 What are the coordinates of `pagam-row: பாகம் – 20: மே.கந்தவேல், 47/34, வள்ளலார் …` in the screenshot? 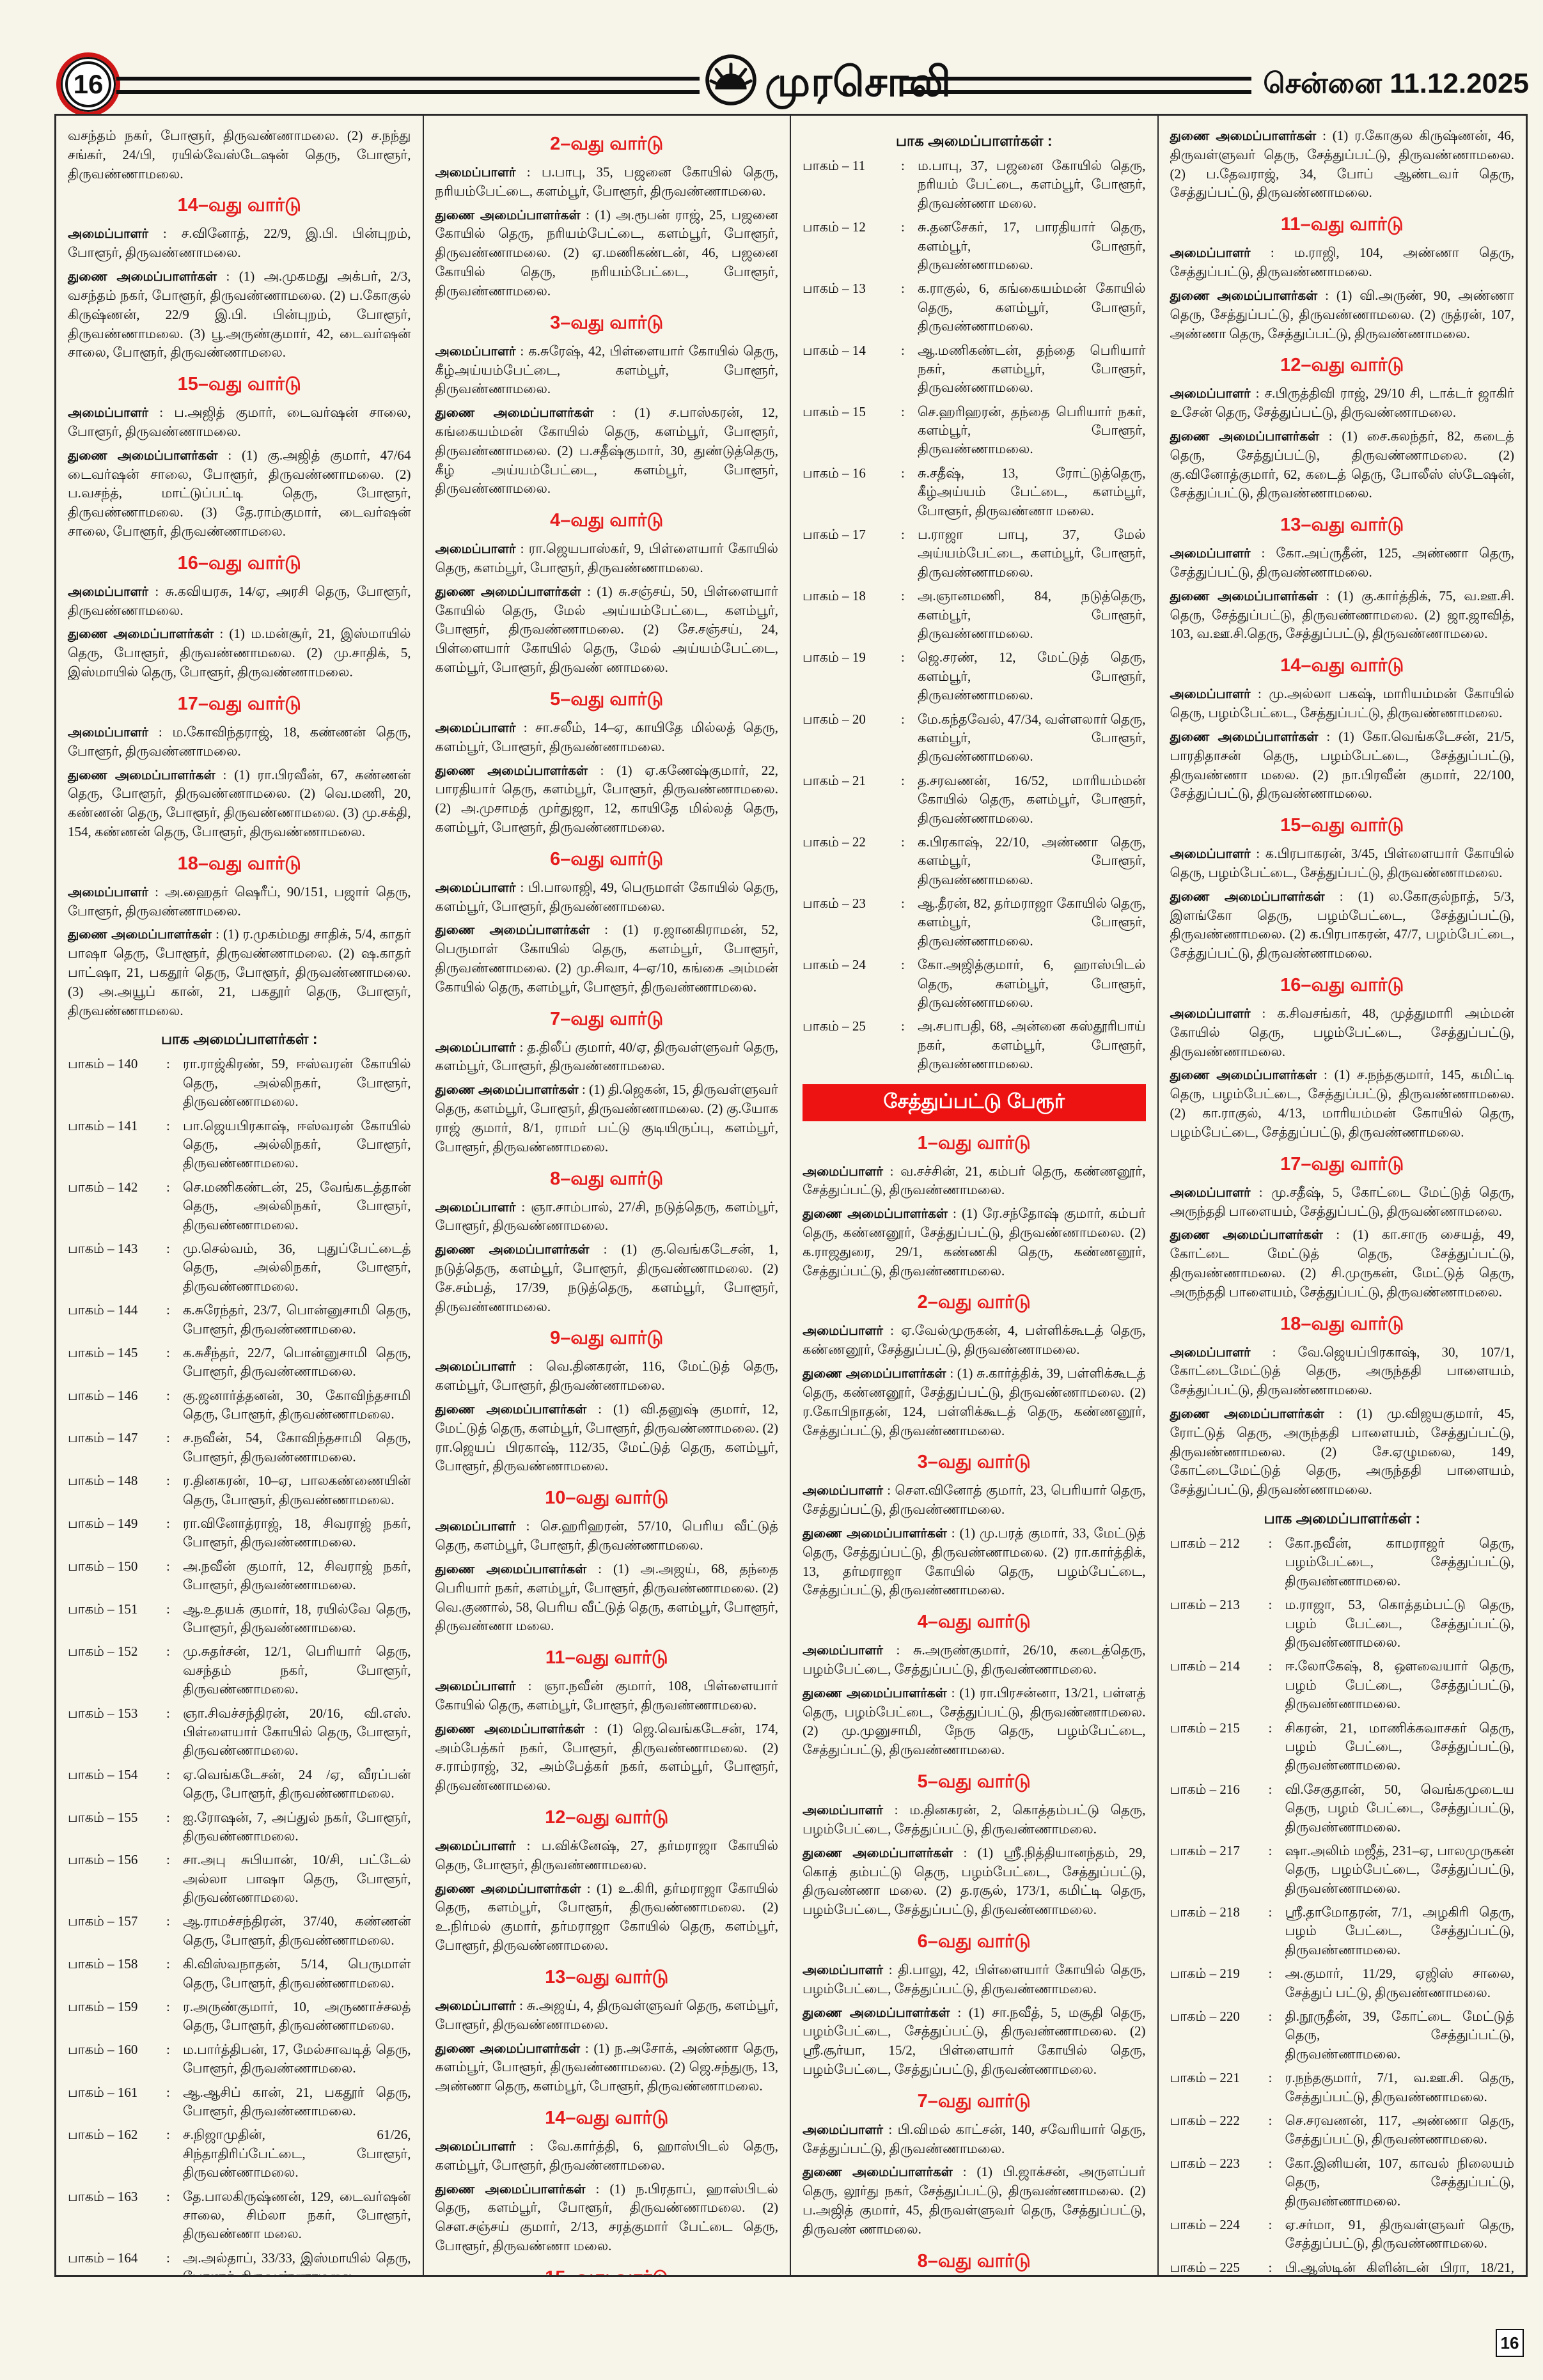 It's located at (974, 738).